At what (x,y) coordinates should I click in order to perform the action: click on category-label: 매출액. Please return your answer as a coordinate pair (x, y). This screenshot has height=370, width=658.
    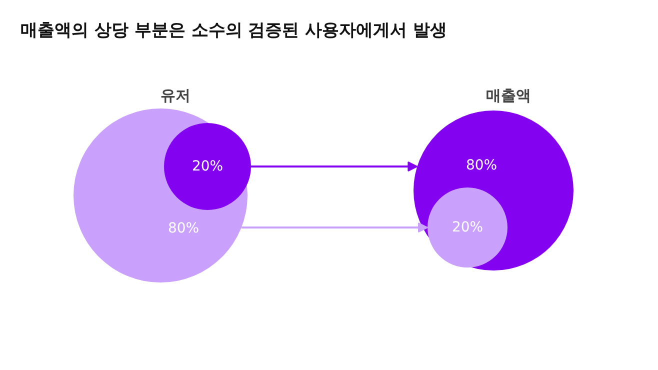
    Looking at the image, I should click on (508, 95).